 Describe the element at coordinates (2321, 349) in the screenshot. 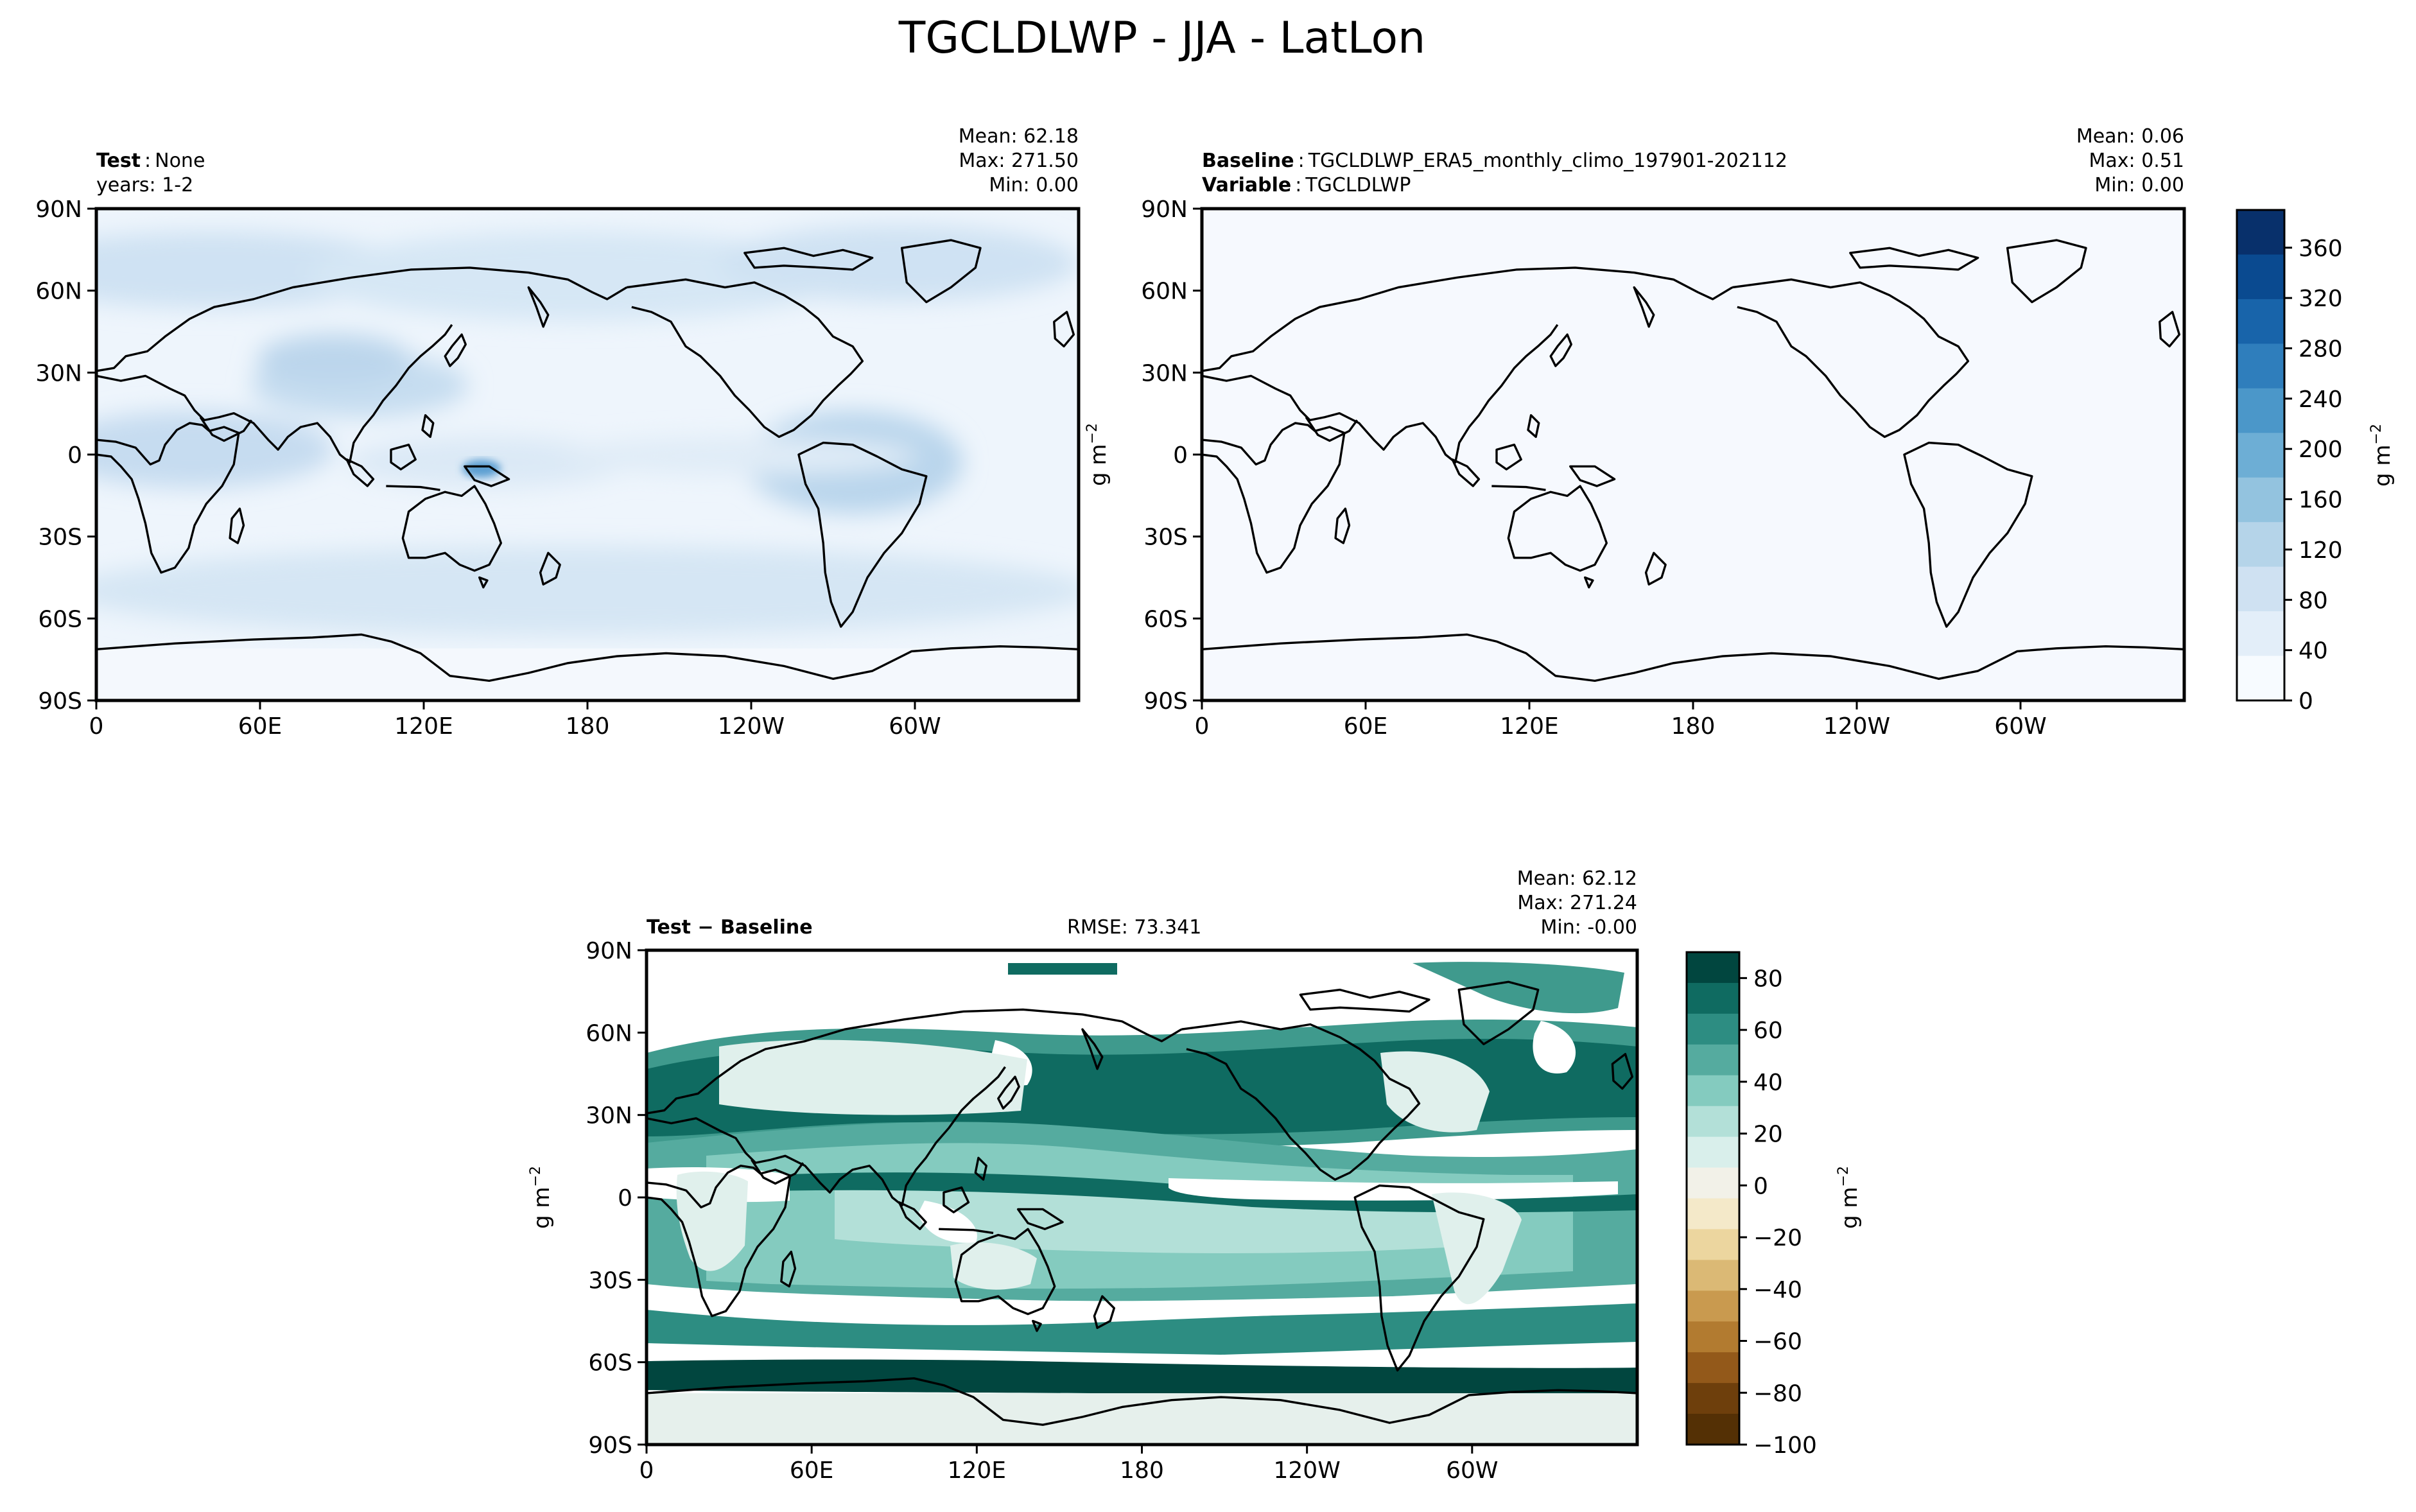

I see `colorbar_top-tick-label: 280` at that location.